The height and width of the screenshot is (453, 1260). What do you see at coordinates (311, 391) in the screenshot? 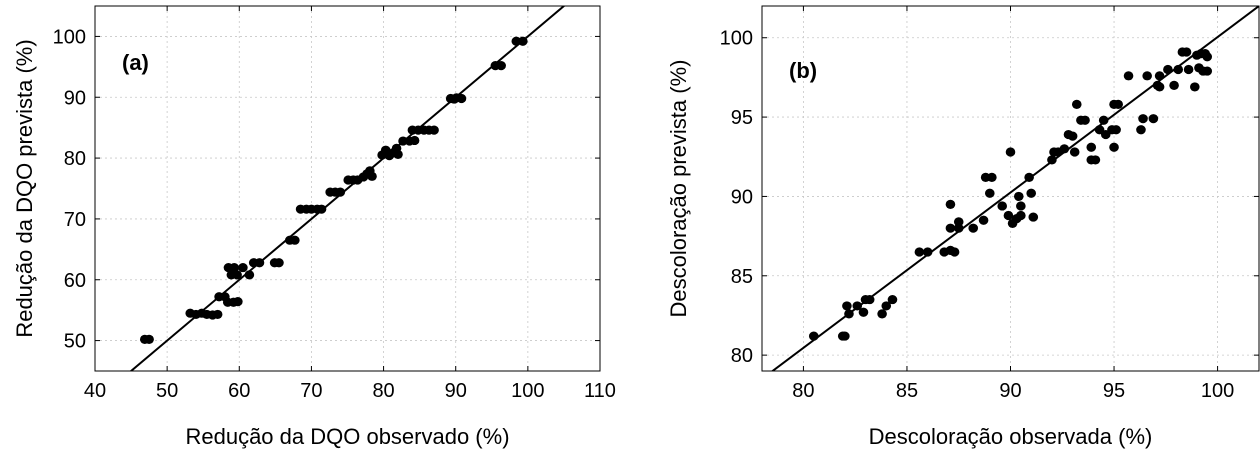
I see `x-tick-label: 70` at bounding box center [311, 391].